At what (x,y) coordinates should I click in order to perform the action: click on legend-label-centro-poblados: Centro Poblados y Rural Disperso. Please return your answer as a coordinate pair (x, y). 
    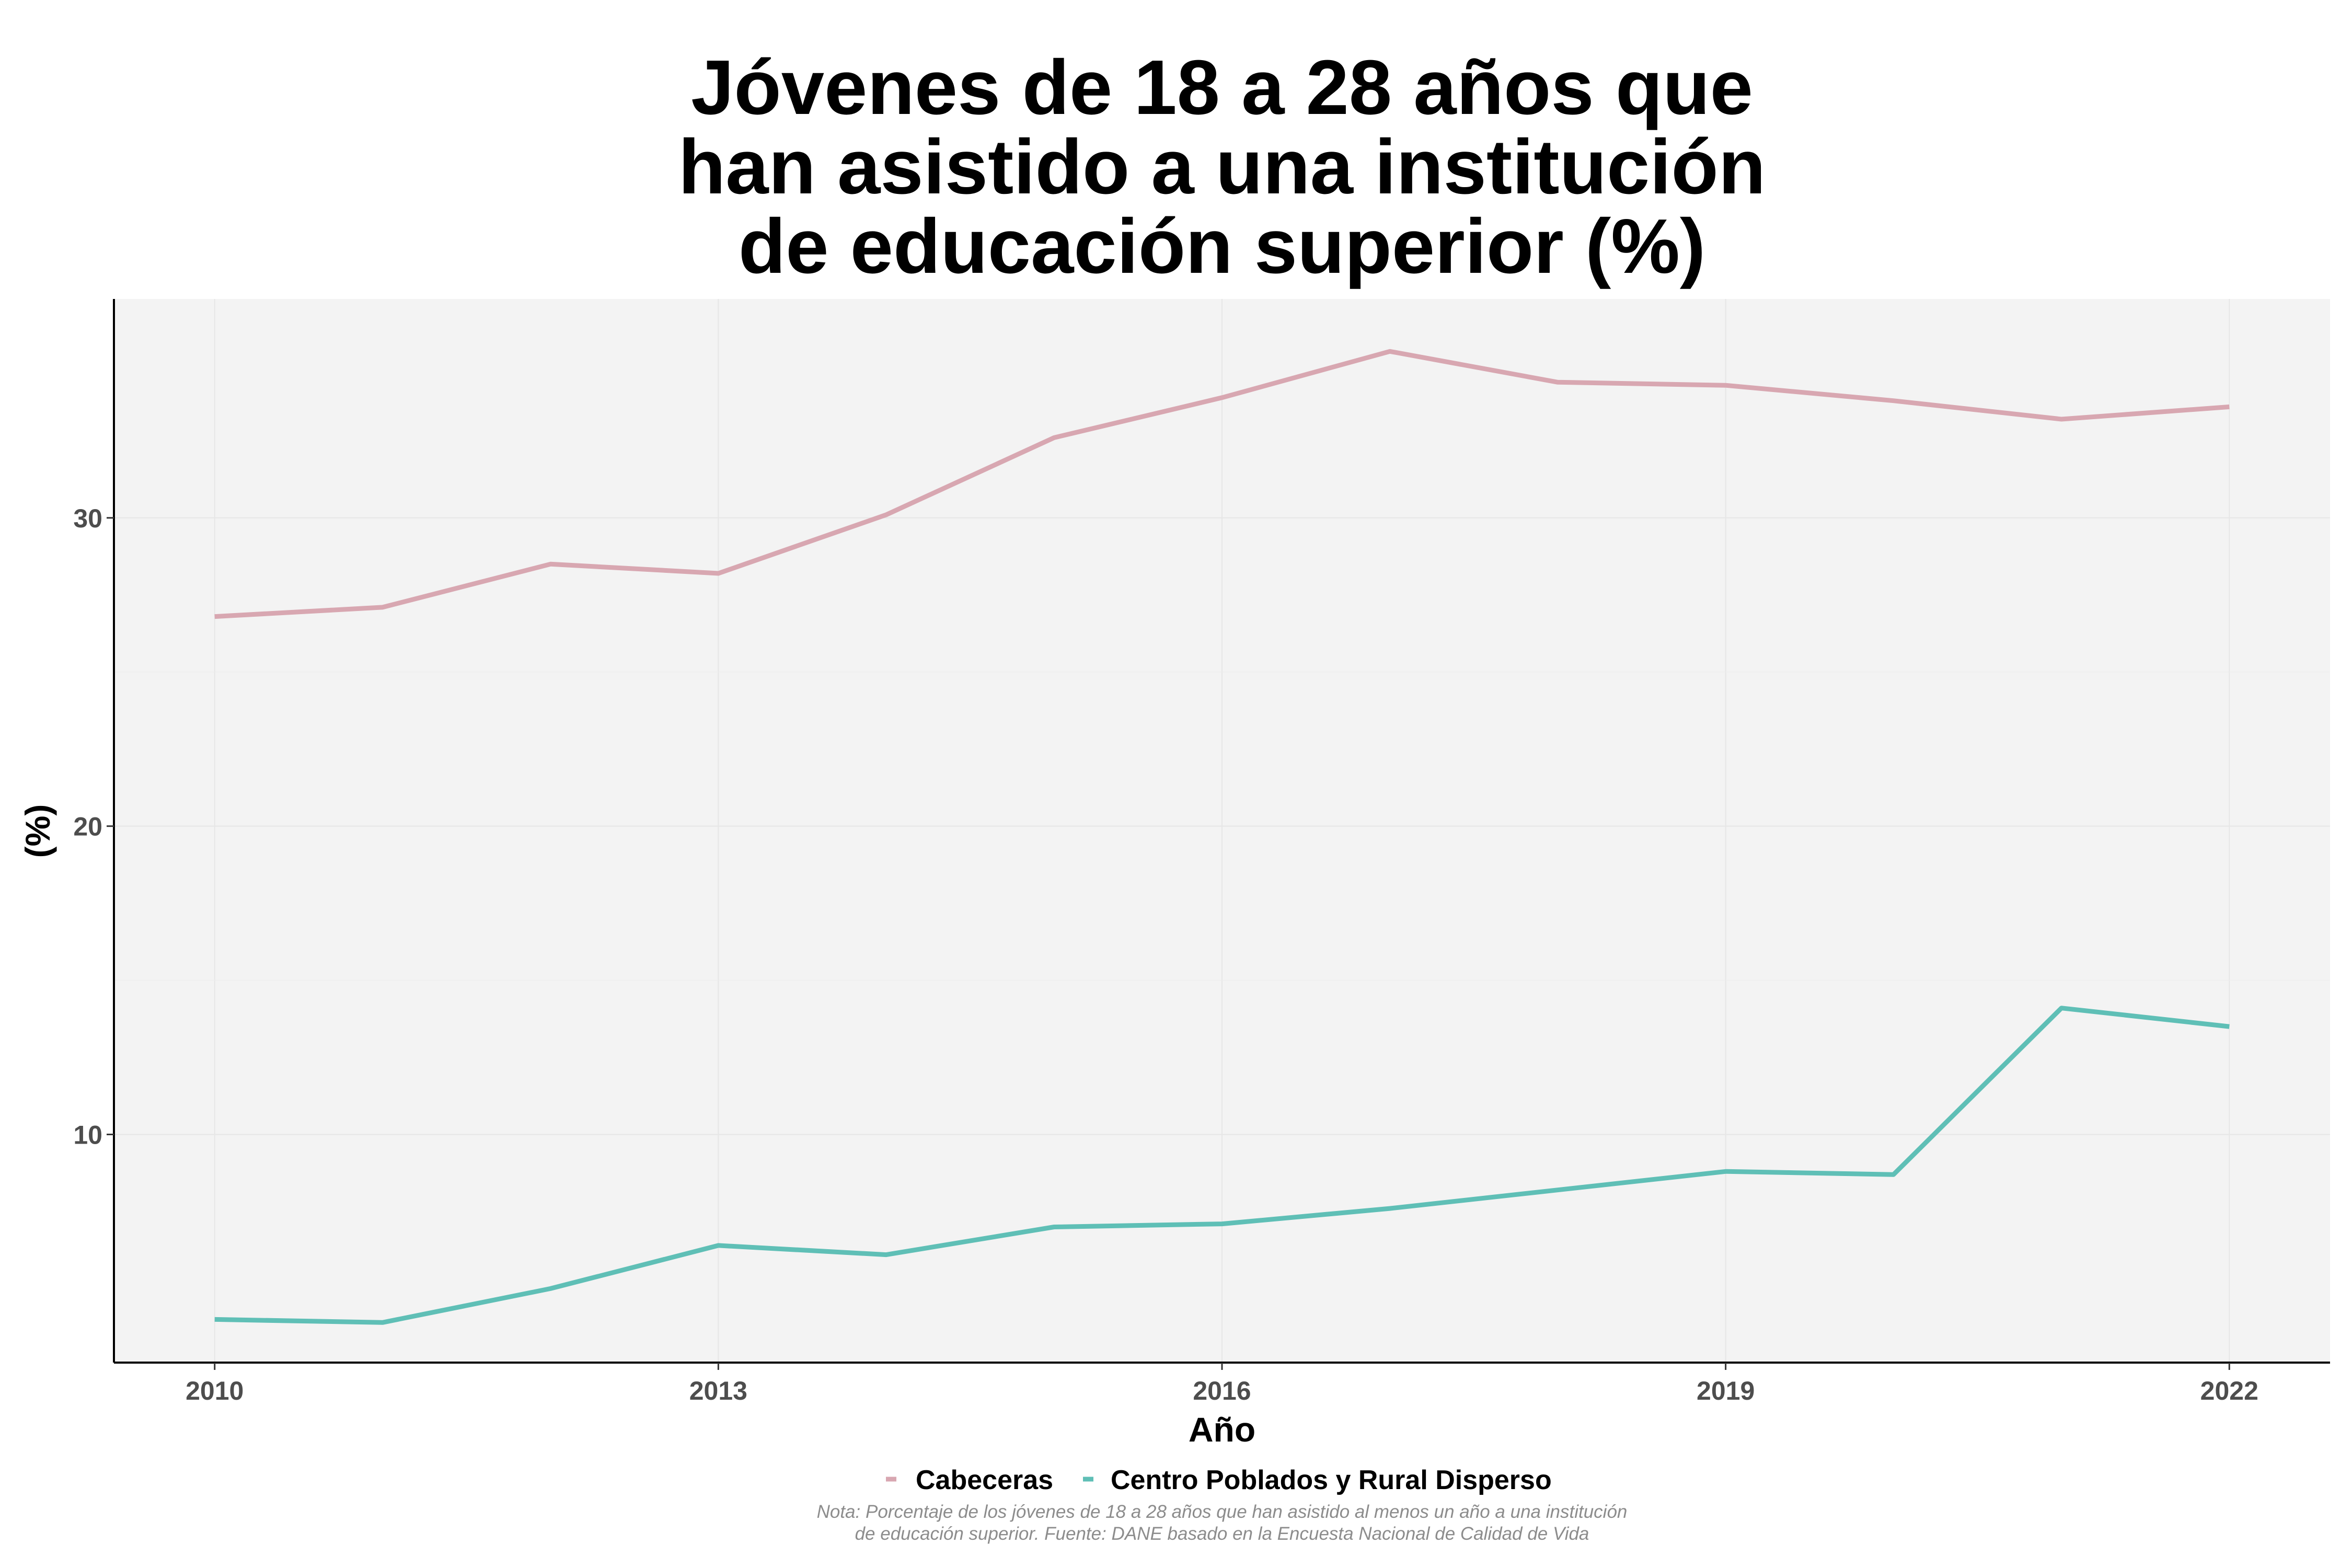
    Looking at the image, I should click on (1331, 1480).